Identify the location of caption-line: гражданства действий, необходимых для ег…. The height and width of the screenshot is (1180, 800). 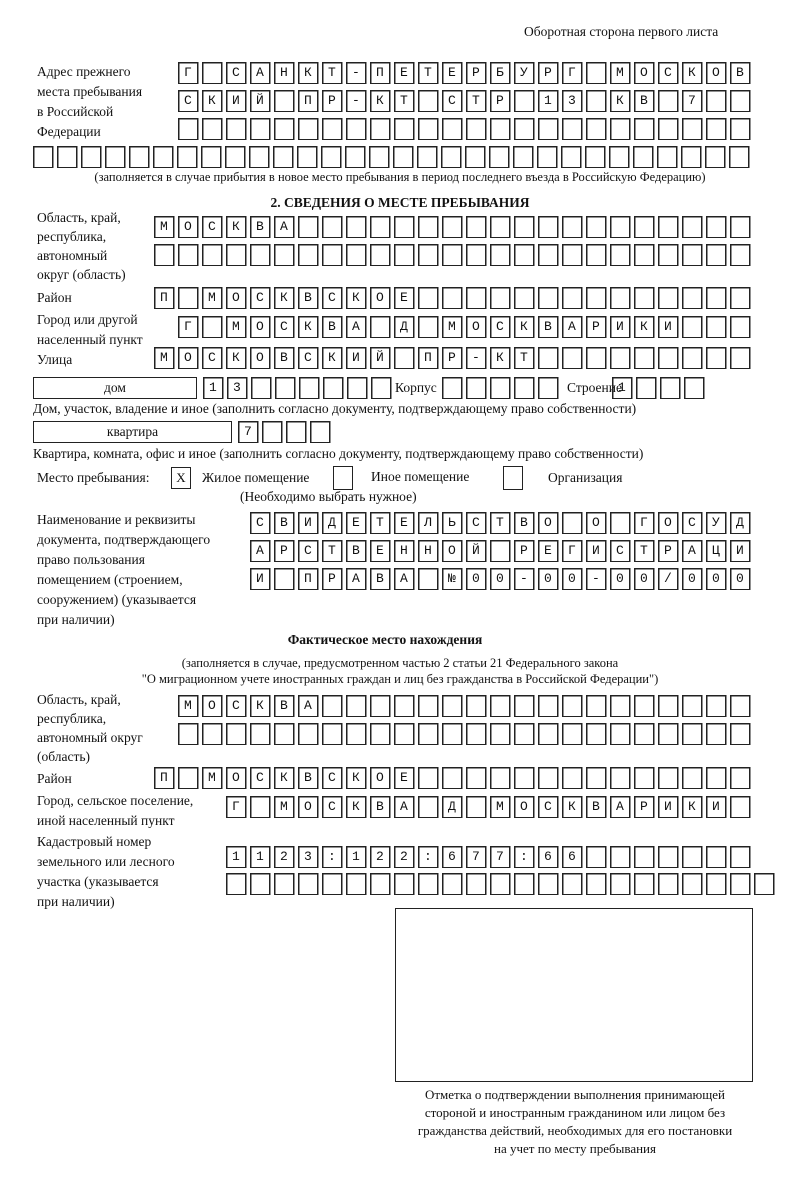
(575, 1130).